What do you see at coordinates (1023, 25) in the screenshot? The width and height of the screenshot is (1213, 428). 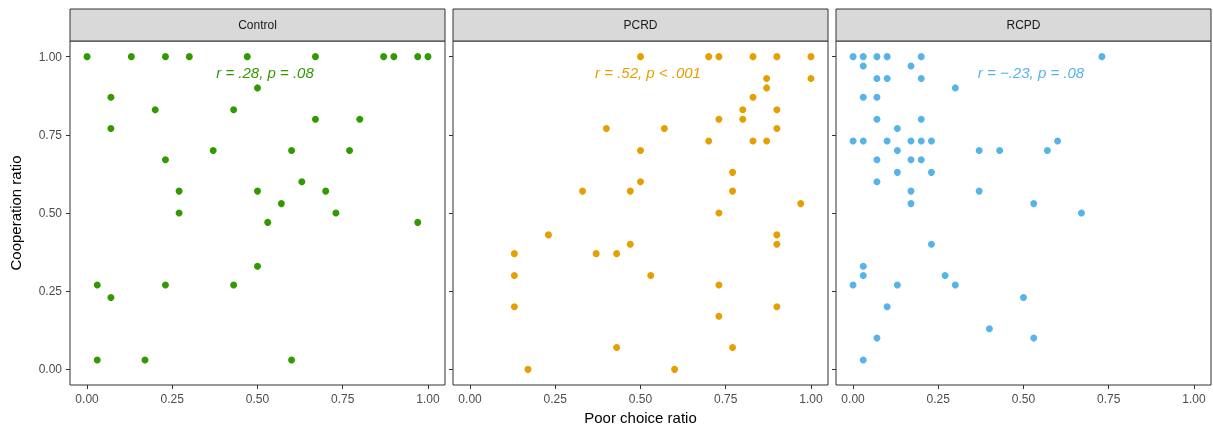 I see `chart-title: RCPD` at bounding box center [1023, 25].